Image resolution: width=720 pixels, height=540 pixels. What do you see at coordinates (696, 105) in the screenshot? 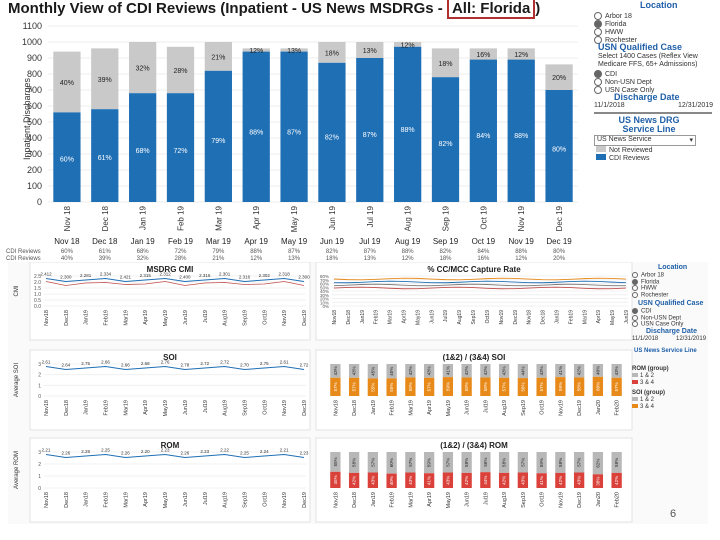
I see `date-to: 12/31/2019` at bounding box center [696, 105].